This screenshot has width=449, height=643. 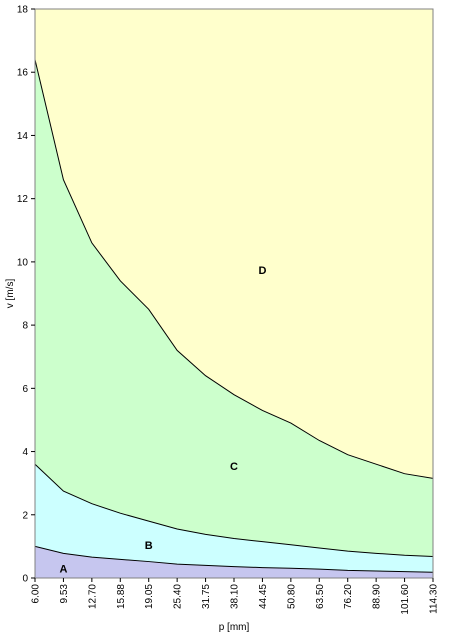 I want to click on y-tick-label: 0, so click(x=25, y=579).